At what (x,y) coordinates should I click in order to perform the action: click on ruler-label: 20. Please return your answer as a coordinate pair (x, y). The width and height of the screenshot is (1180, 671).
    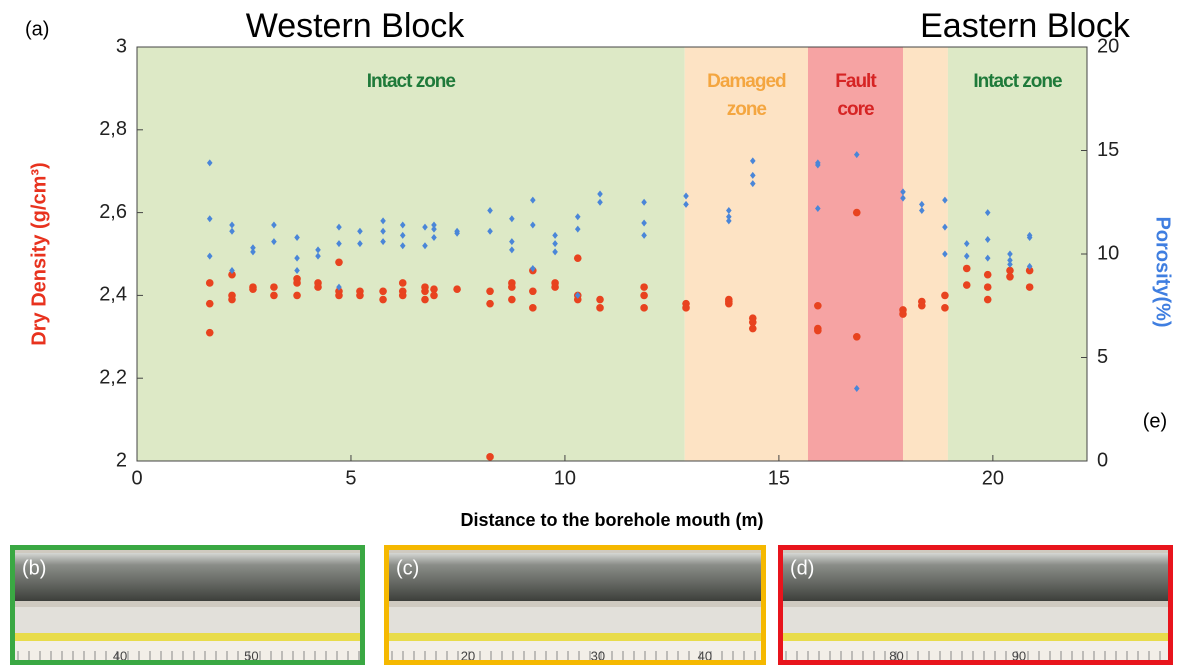
    Looking at the image, I should click on (468, 655).